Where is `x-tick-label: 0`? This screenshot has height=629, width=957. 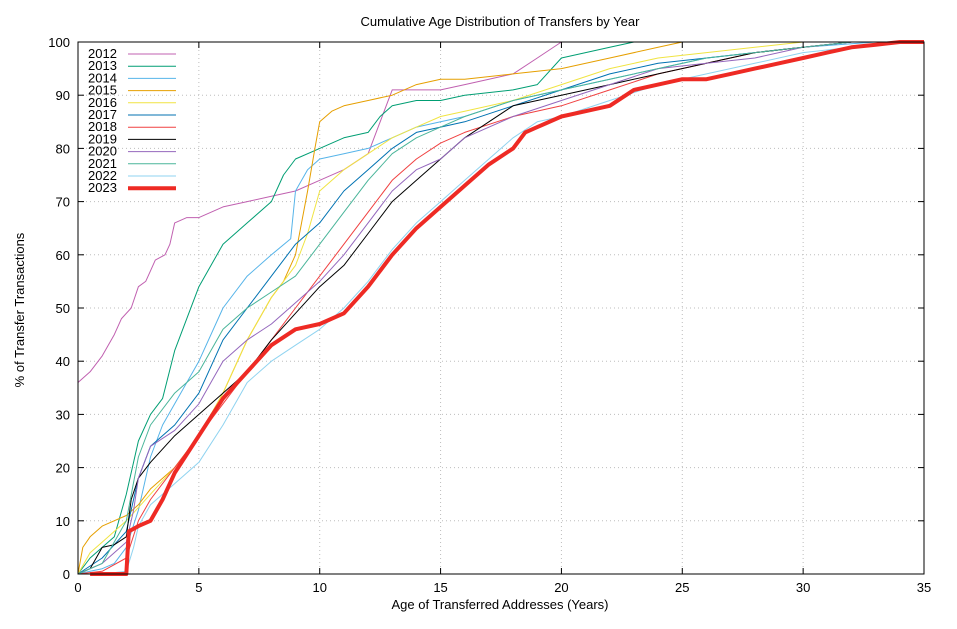 x-tick-label: 0 is located at coordinates (77, 587).